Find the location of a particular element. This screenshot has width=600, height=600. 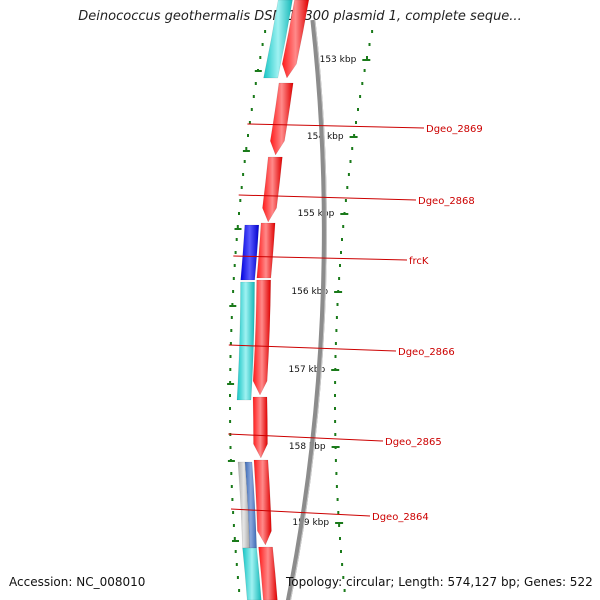

gene-label: Dgeo_2866 is located at coordinates (426, 352).